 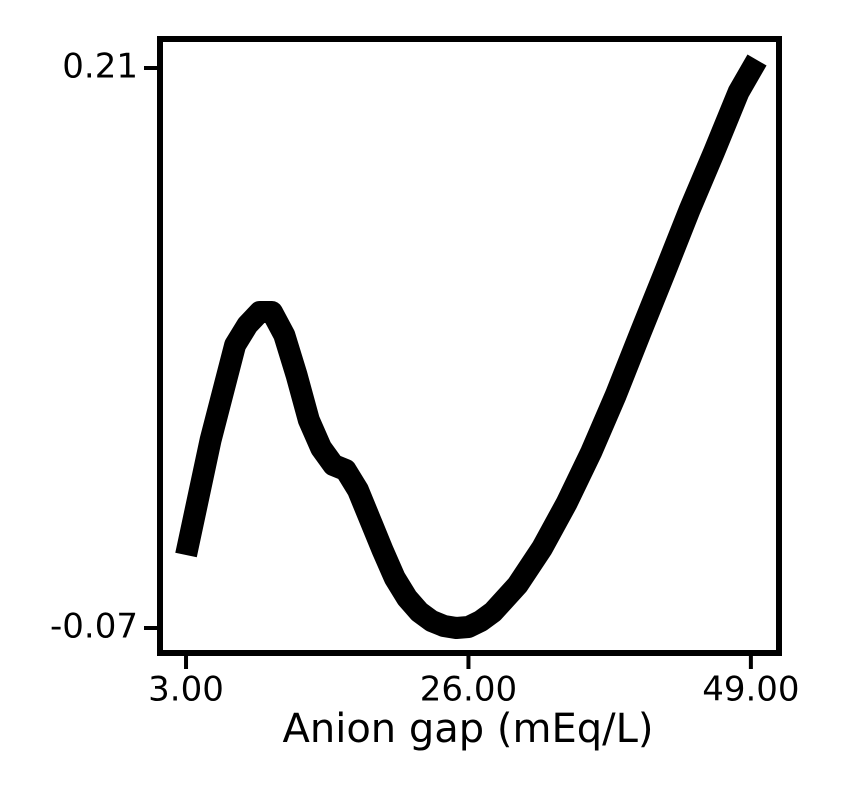 What do you see at coordinates (468, 729) in the screenshot?
I see `x-axis-label: Anion gap (mEq/L)` at bounding box center [468, 729].